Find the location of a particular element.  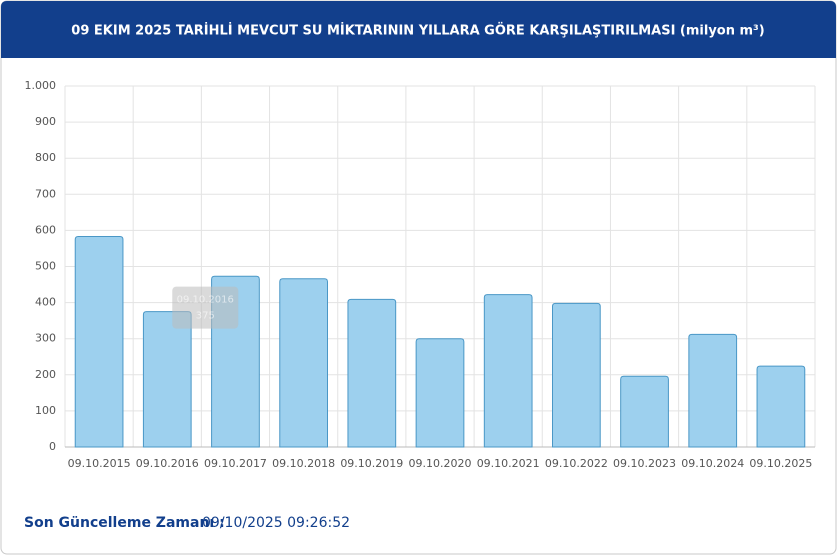

x-tick-label: 09.10.2022 is located at coordinates (576, 463).